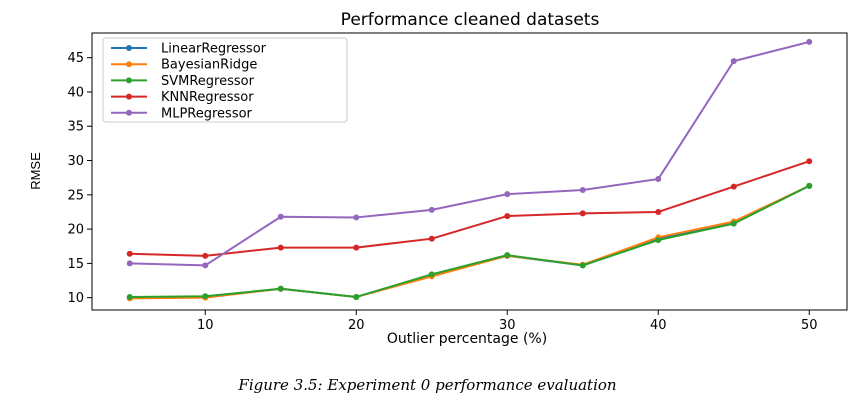 The width and height of the screenshot is (855, 415). Describe the element at coordinates (356, 325) in the screenshot. I see `x-tick-label: 20` at that location.